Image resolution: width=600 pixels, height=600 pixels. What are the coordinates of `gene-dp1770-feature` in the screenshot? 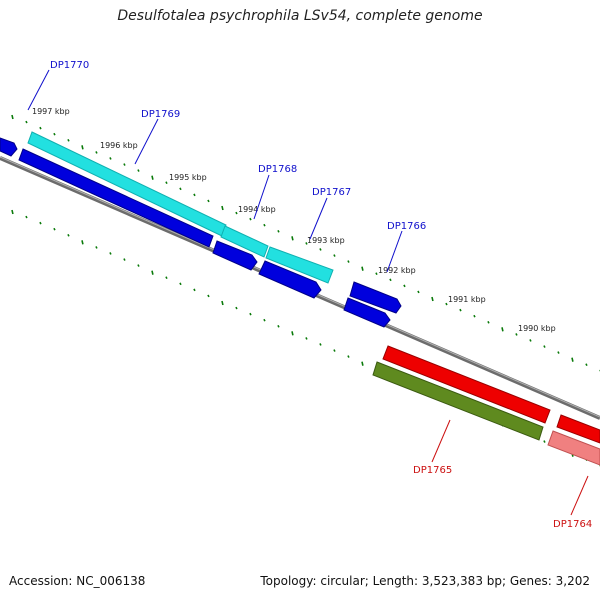 It's located at (9, 147).